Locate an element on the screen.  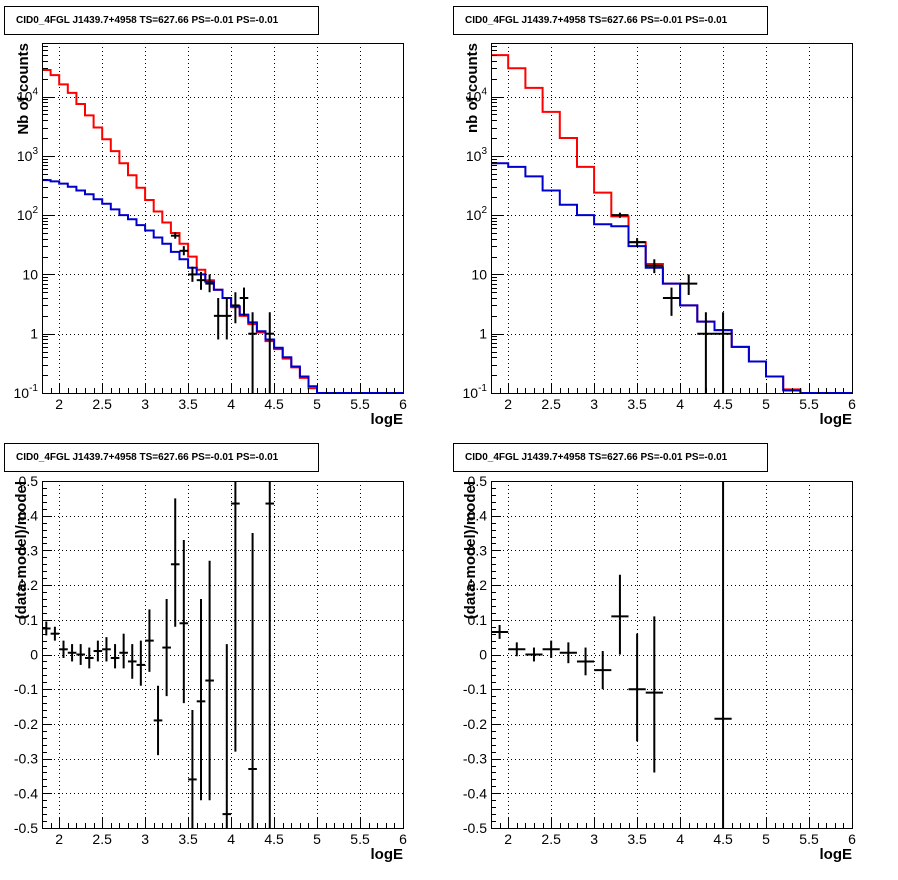
title-frame is located at coordinates (161, 457).